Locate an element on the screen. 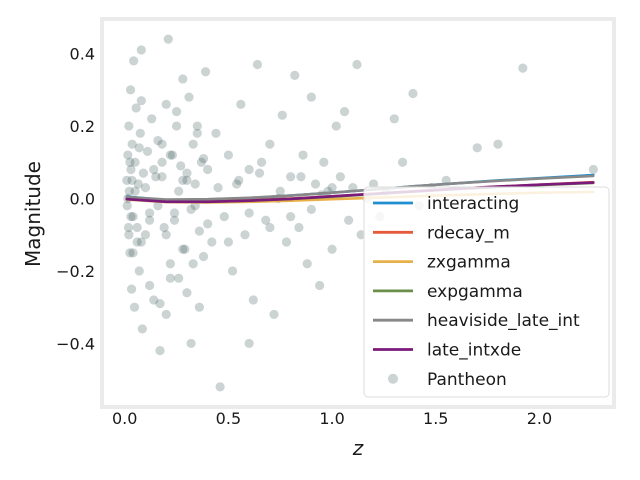  y-tick-label: −0.2 is located at coordinates (75, 271).